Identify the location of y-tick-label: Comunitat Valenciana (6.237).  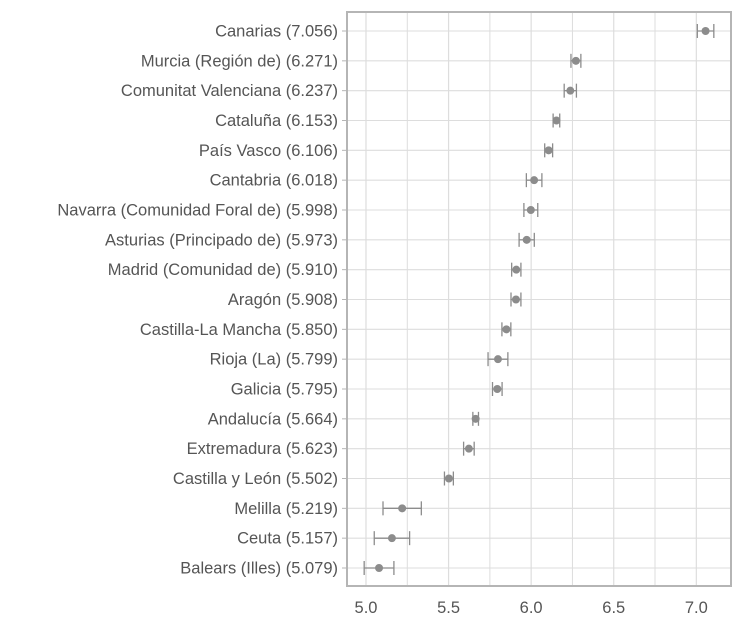
(229, 91).